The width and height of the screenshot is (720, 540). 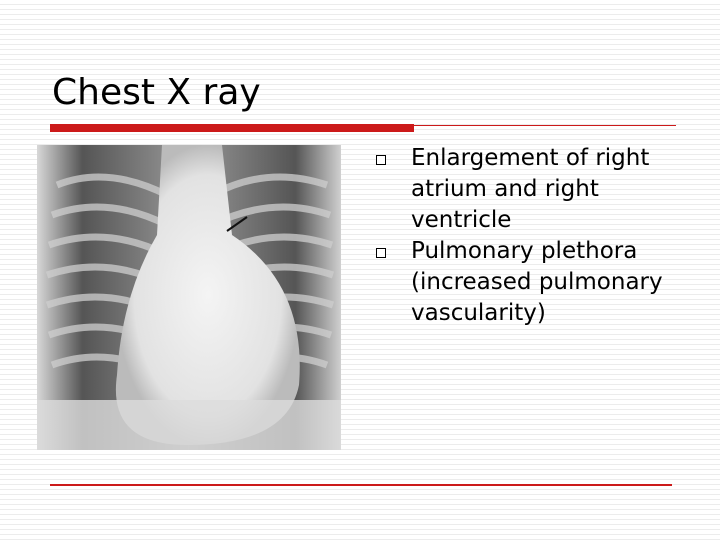 What do you see at coordinates (361, 485) in the screenshot?
I see `footer-rule` at bounding box center [361, 485].